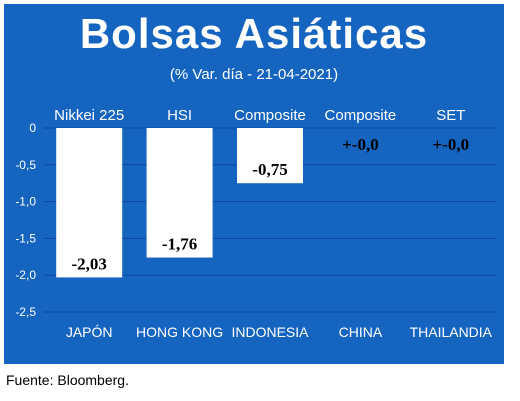 The width and height of the screenshot is (520, 401). I want to click on category-label: JAPÓN, so click(89, 332).